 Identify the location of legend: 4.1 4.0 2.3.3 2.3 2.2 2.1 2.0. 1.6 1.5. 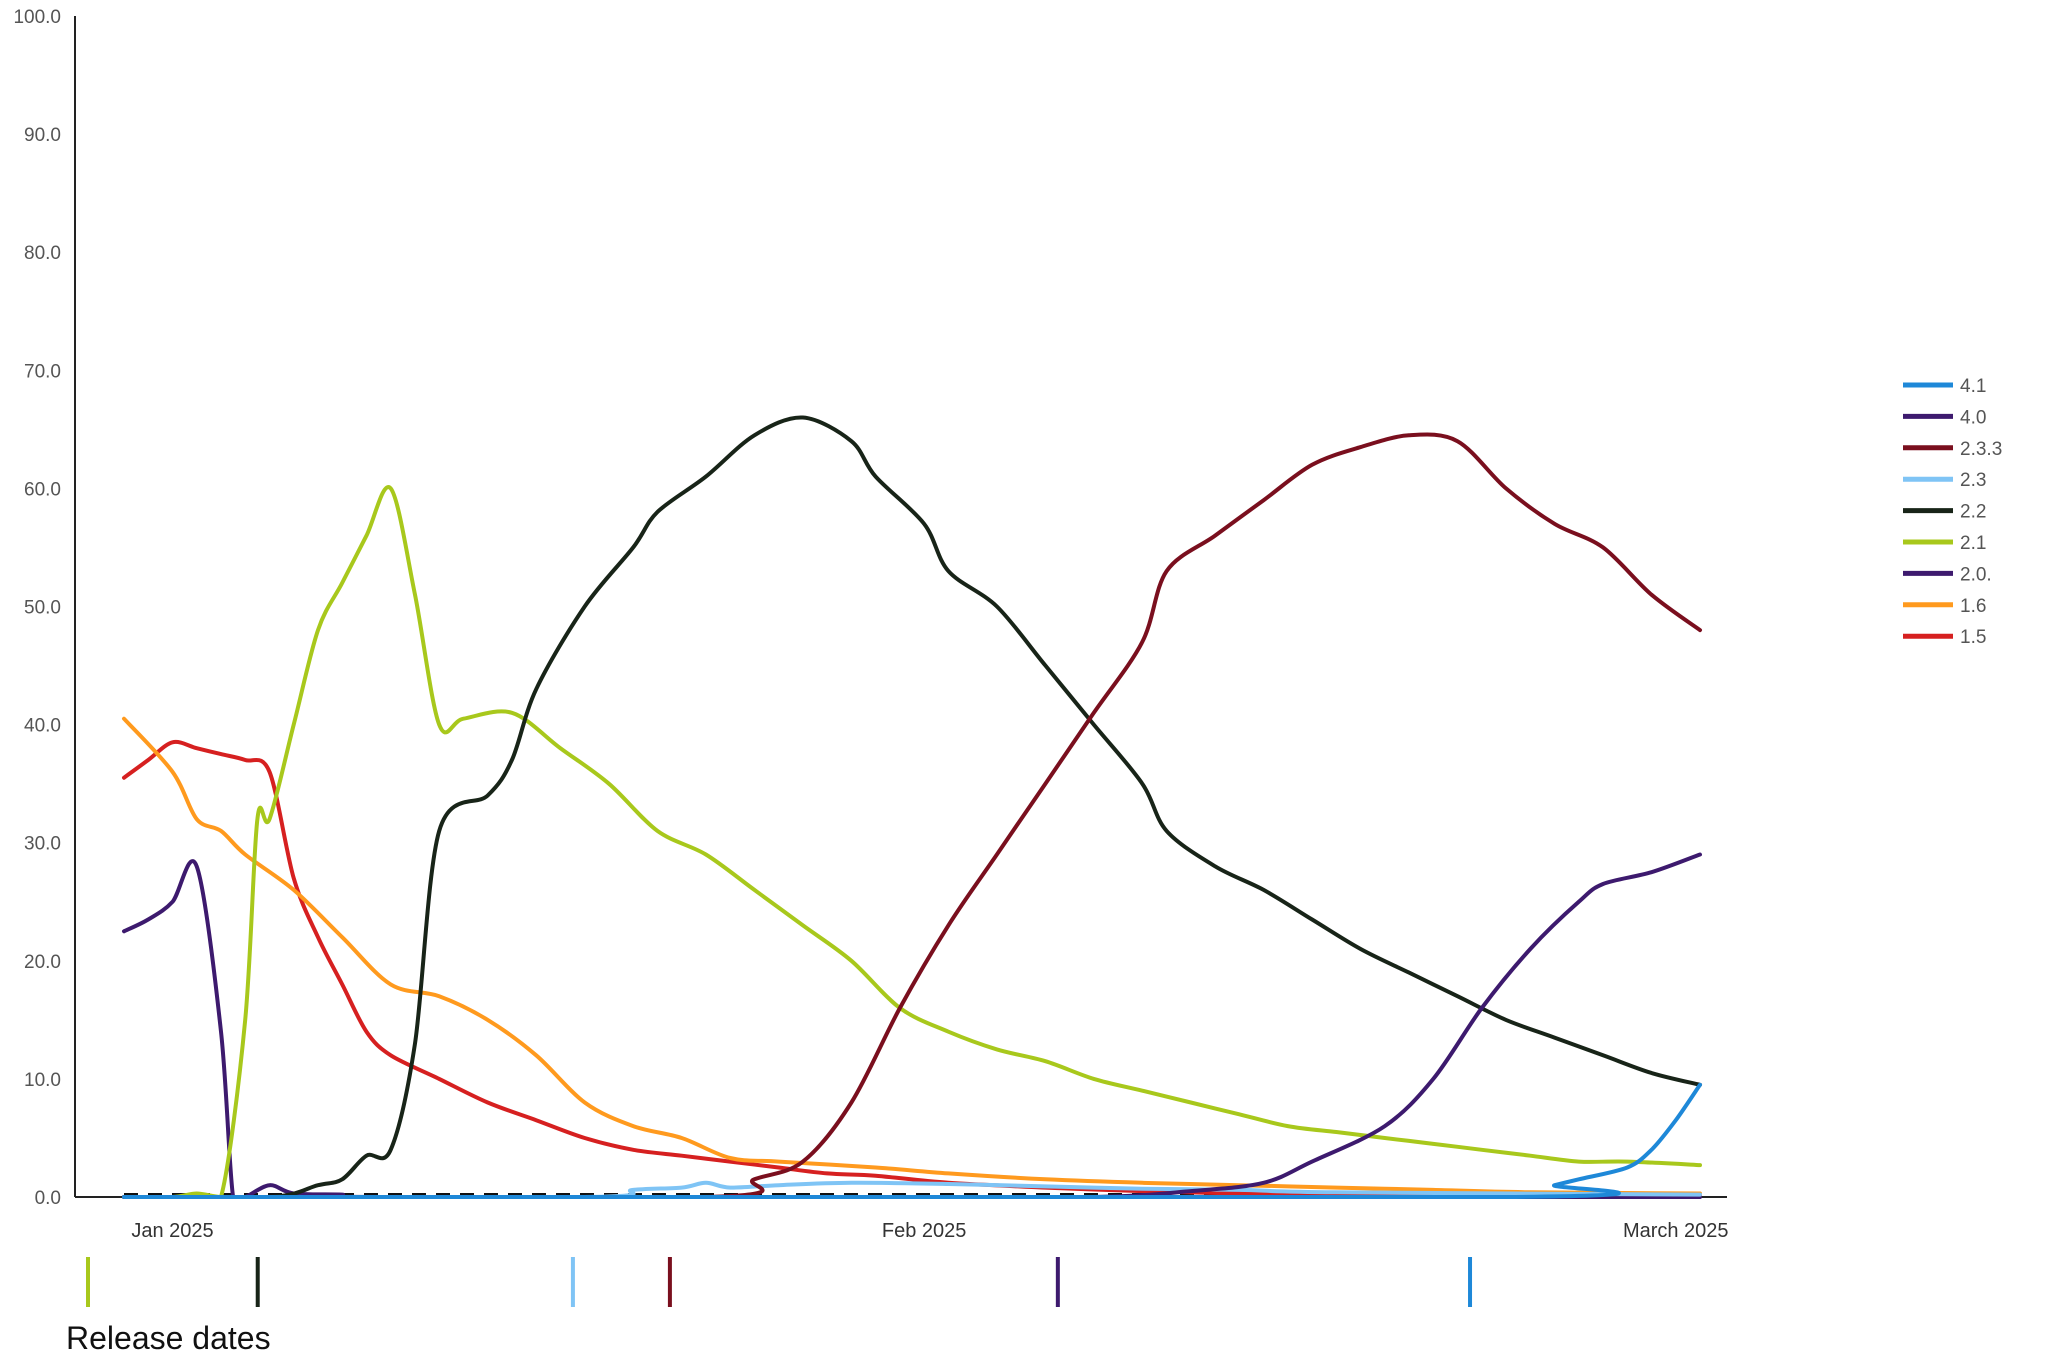
(1952, 512).